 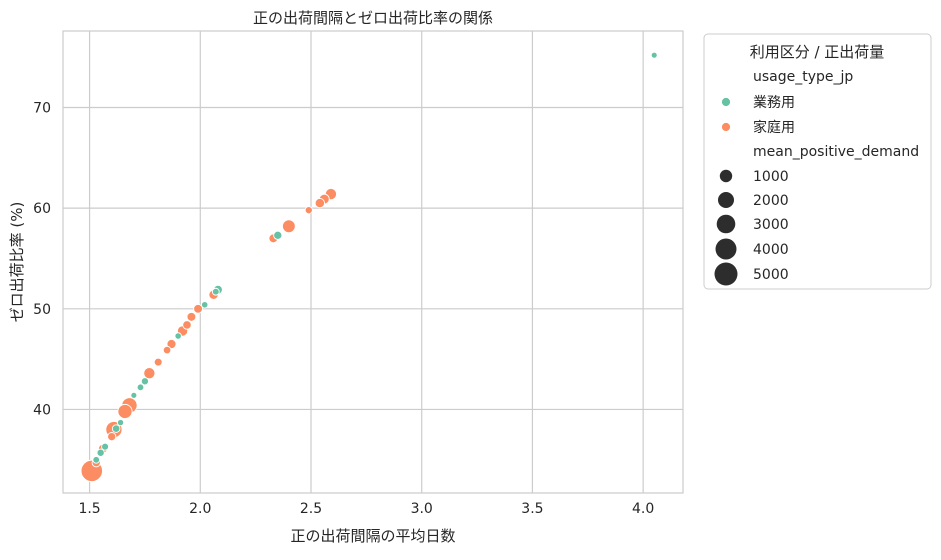 I want to click on x-tick-label: 4.0, so click(x=643, y=509).